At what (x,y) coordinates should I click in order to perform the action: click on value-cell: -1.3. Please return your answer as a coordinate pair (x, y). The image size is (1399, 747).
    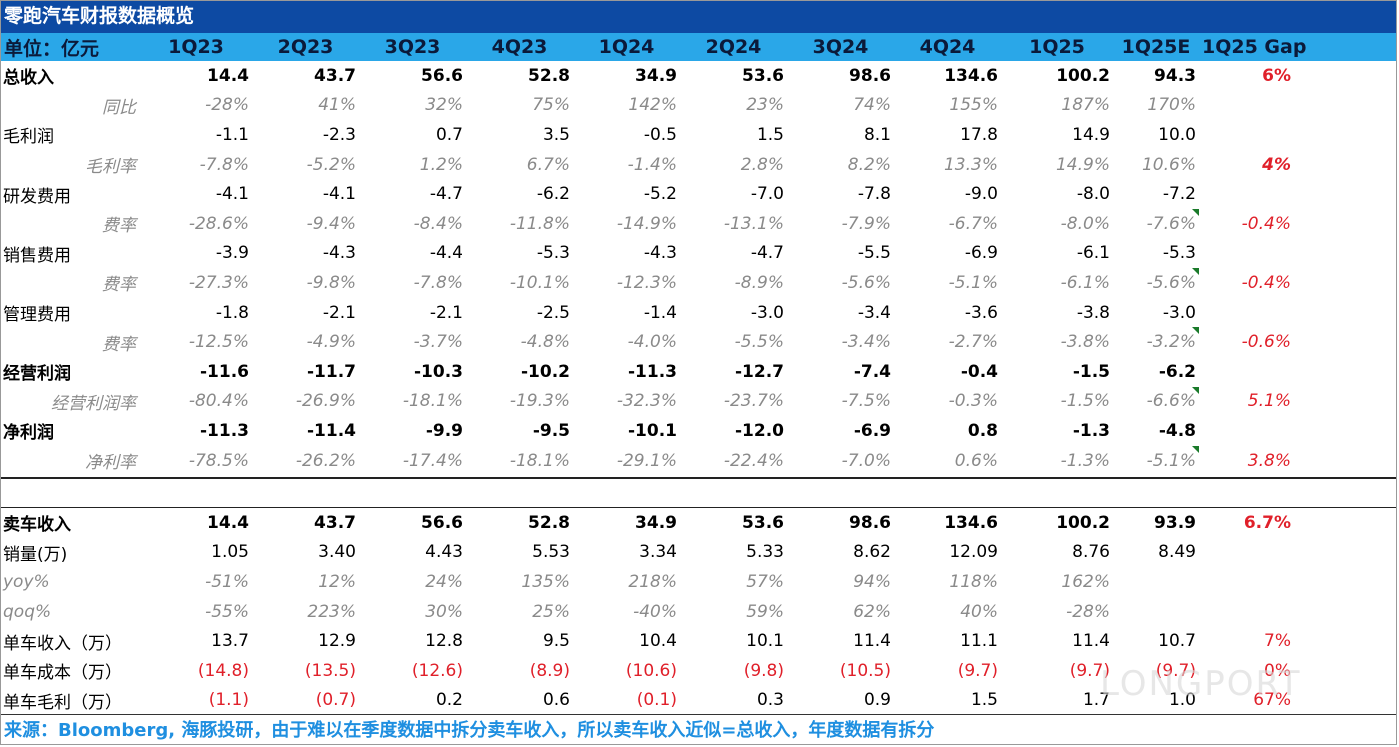
    Looking at the image, I should click on (1091, 430).